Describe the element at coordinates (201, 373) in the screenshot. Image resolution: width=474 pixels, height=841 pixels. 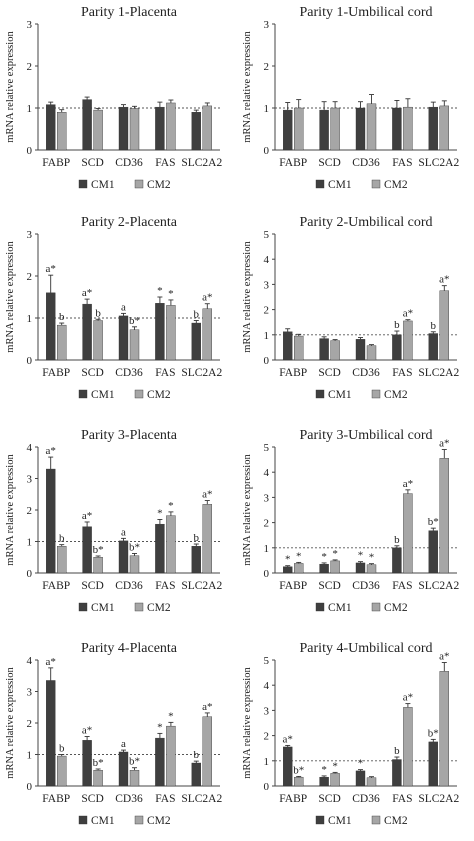
I see `x-tick-label: SLC2A2` at that location.